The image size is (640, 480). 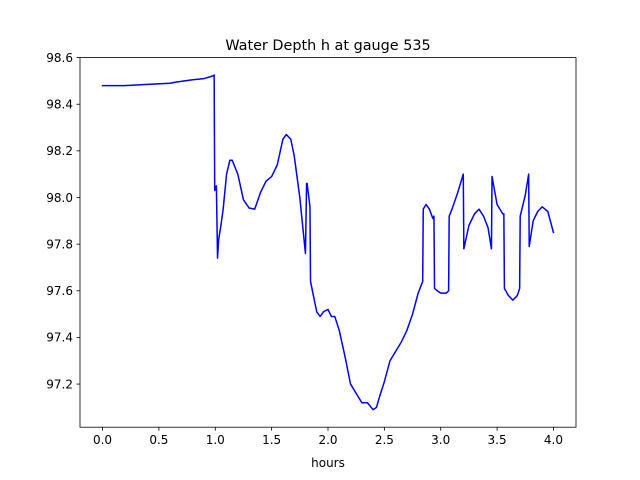 I want to click on x-tick-label: 3.5, so click(x=497, y=440).